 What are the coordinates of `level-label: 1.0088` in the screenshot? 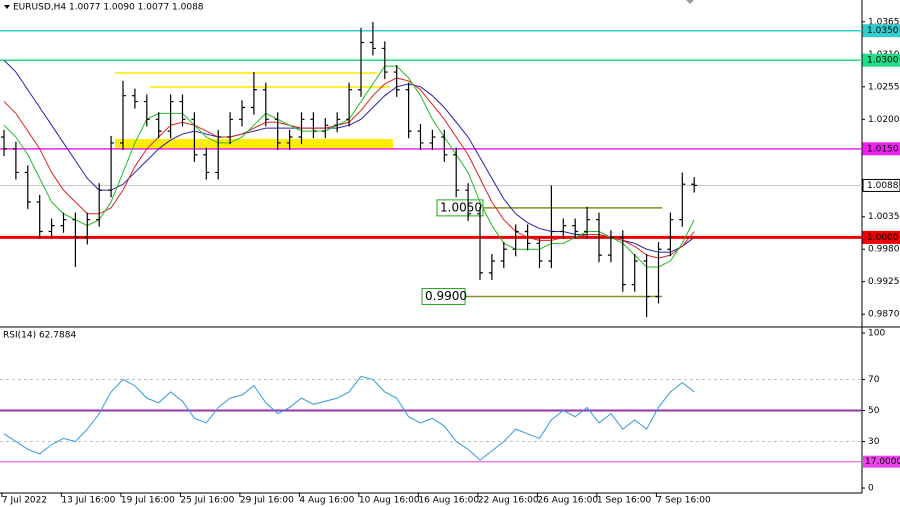 It's located at (883, 186).